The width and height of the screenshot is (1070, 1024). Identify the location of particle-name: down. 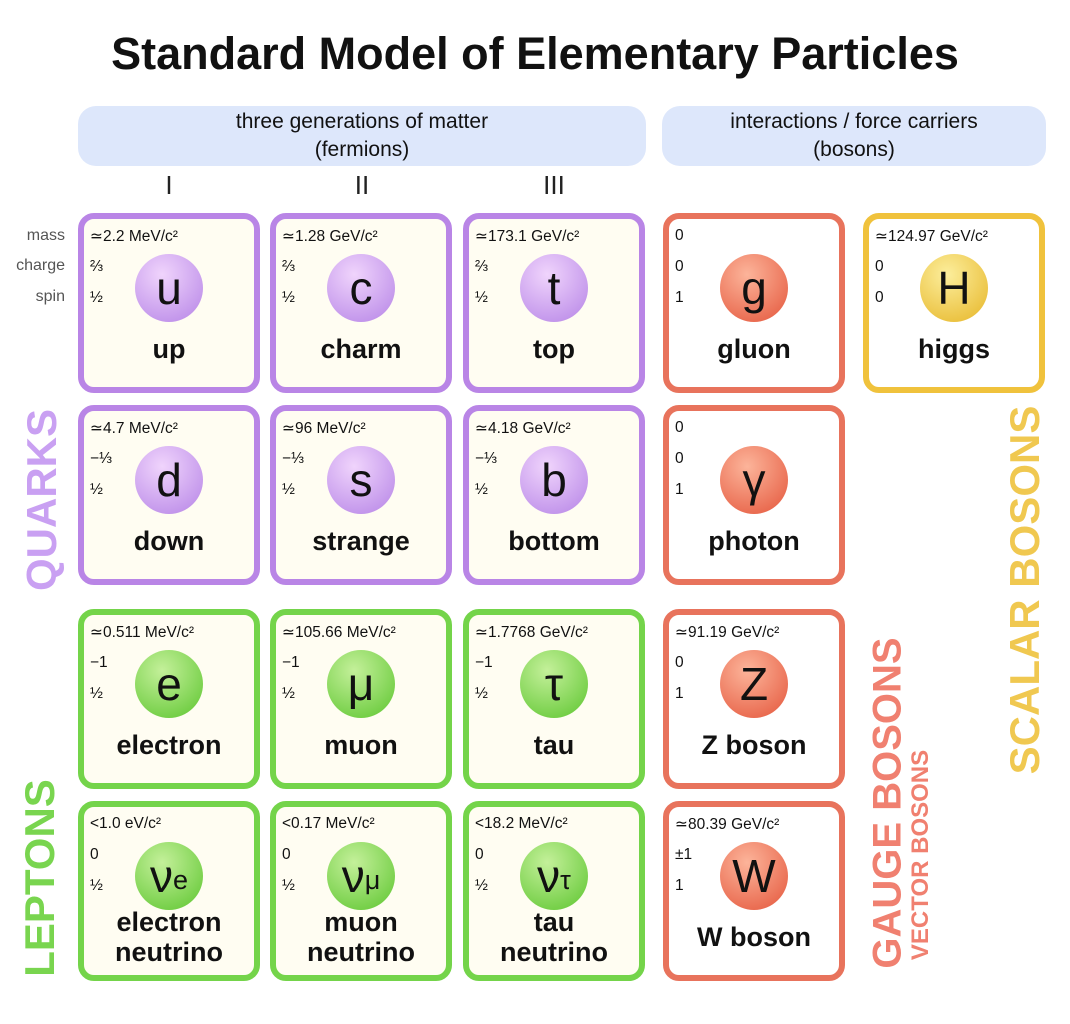
(169, 541).